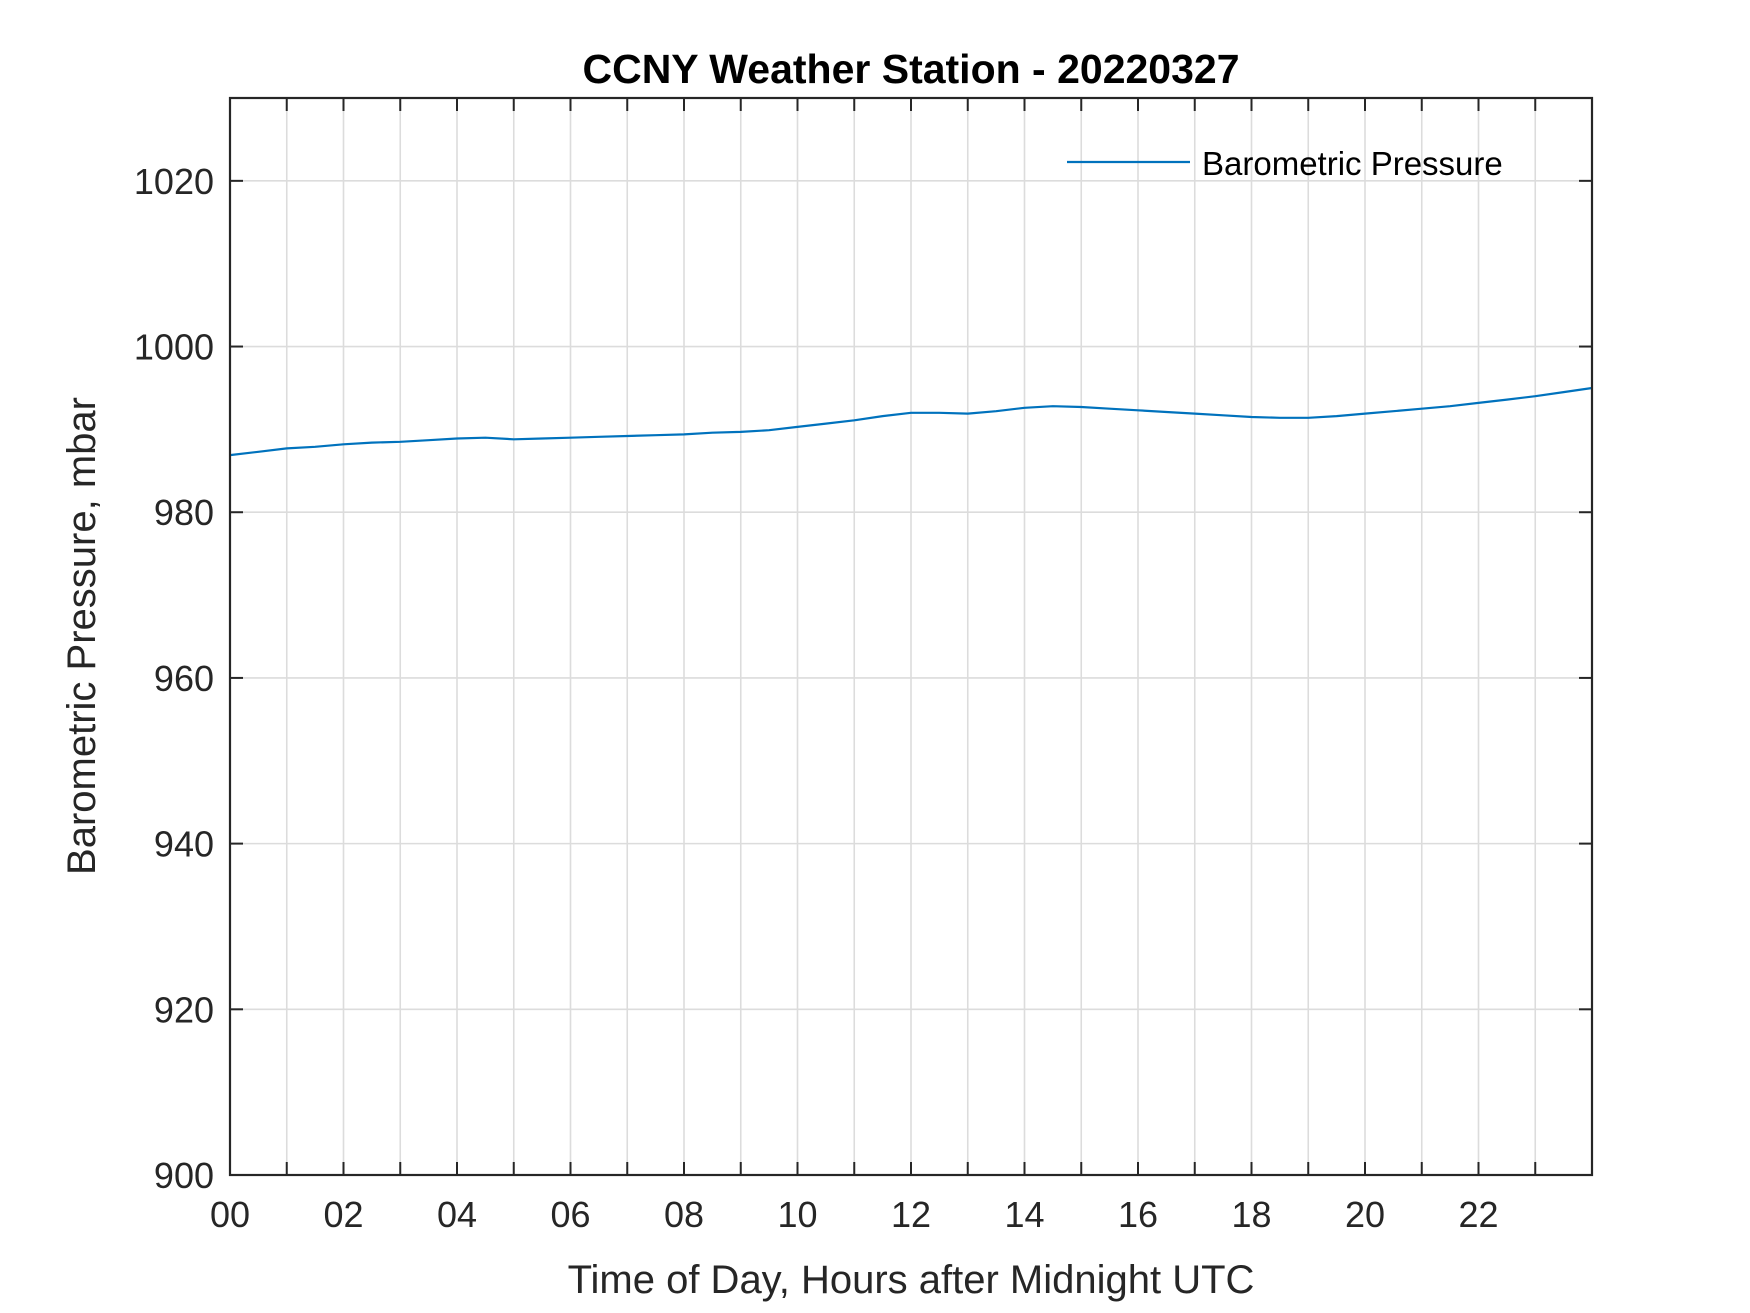 The height and width of the screenshot is (1313, 1750). I want to click on legend: Barometric Pressure, so click(1285, 163).